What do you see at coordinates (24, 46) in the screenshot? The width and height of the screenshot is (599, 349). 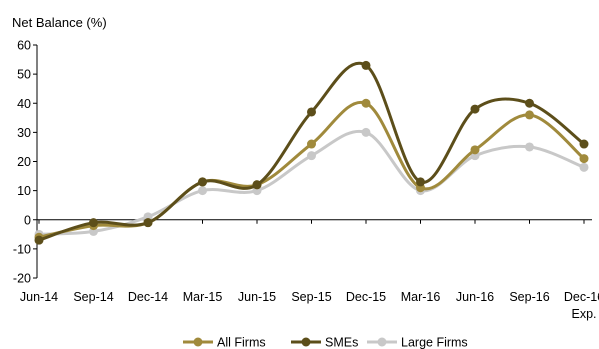 I see `y-tick-label: 60` at bounding box center [24, 46].